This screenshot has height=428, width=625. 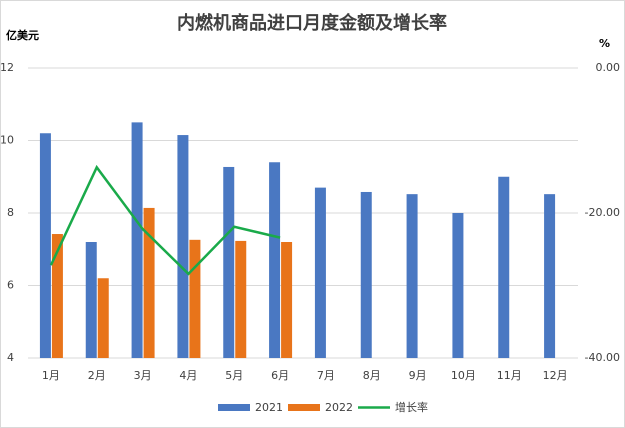 I want to click on x-tick-label: 1月, so click(x=51, y=375).